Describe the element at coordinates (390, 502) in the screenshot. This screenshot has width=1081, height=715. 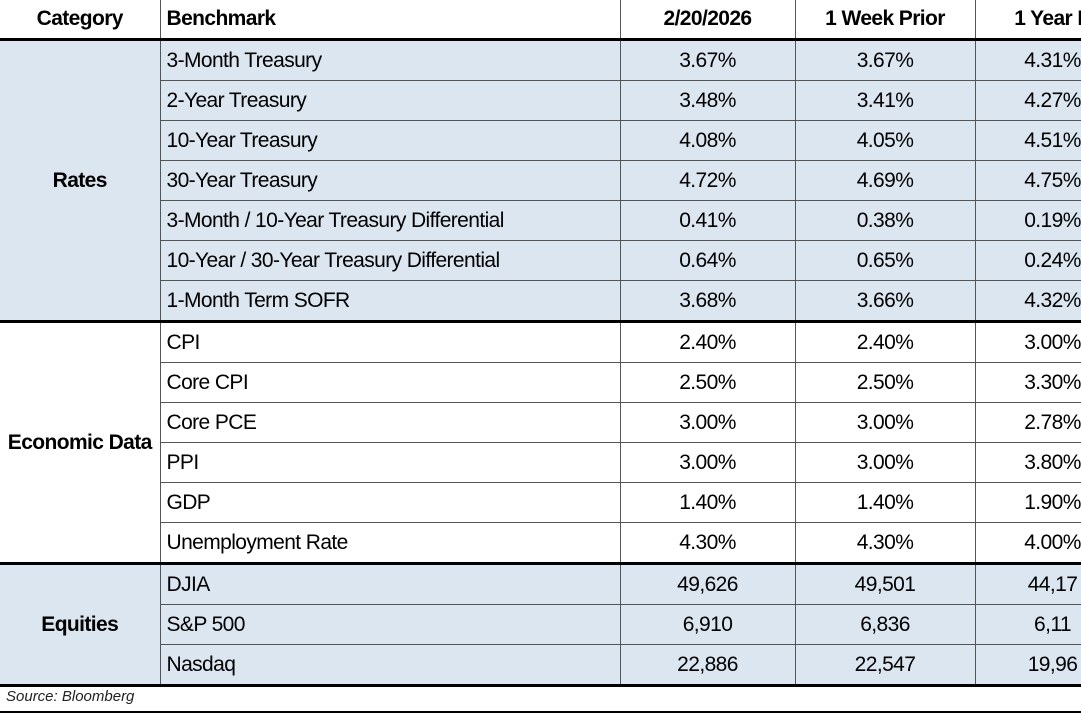
I see `benchmark-cell: GDP` at that location.